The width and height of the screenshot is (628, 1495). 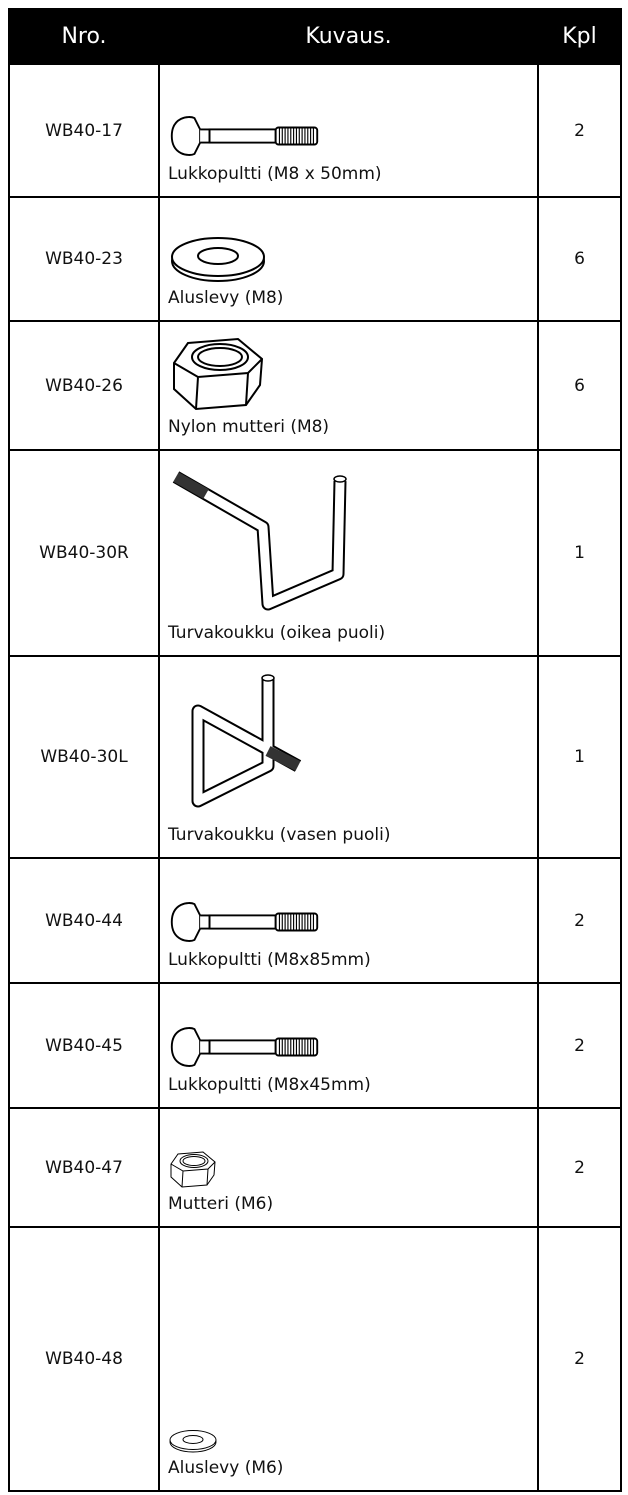 I want to click on part-number: WB40-47, so click(x=84, y=1167).